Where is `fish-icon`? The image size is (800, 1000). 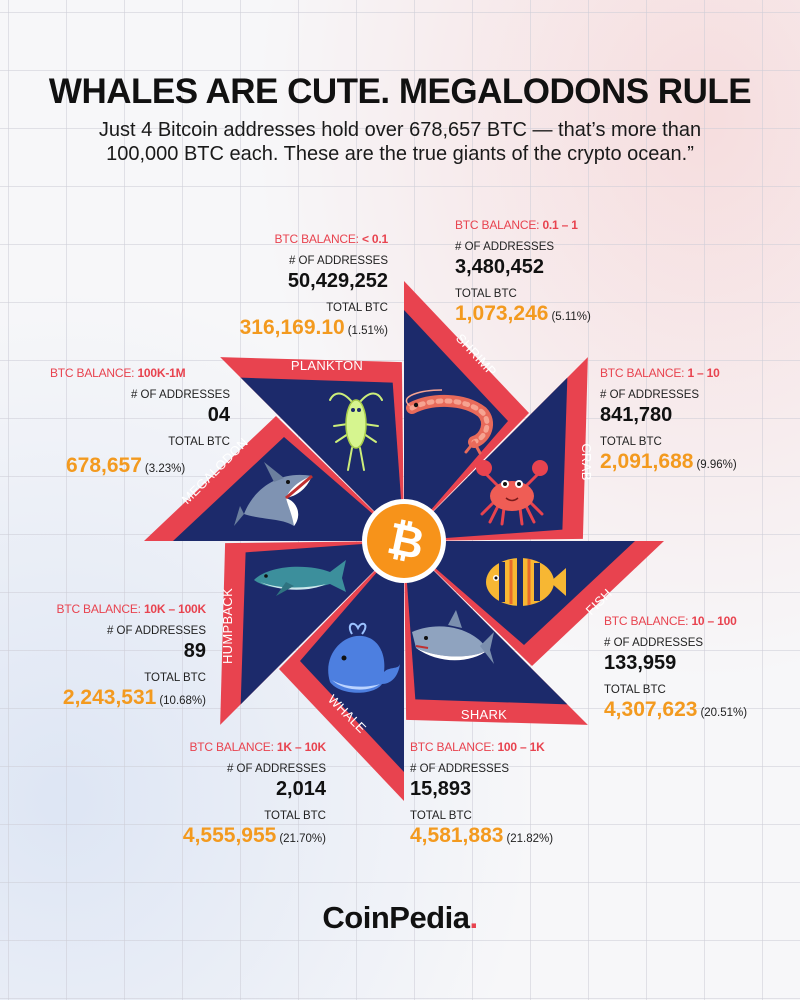
fish-icon is located at coordinates (526, 582).